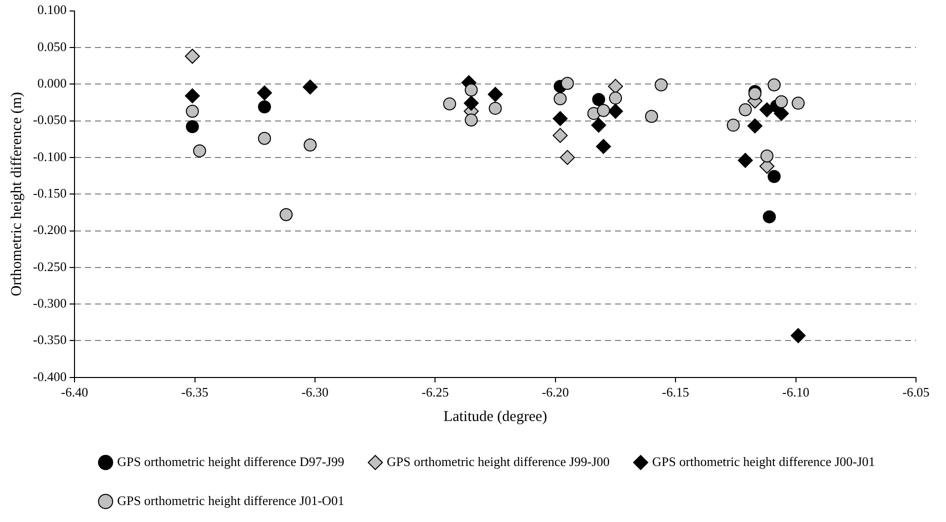 The width and height of the screenshot is (946, 522). Describe the element at coordinates (49, 266) in the screenshot. I see `y-tick-label: -0.250` at that location.